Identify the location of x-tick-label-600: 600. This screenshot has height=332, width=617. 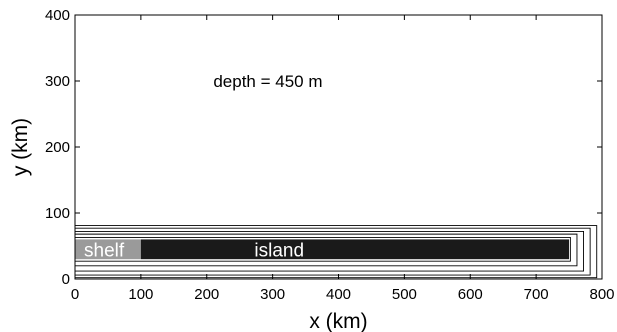
(470, 294).